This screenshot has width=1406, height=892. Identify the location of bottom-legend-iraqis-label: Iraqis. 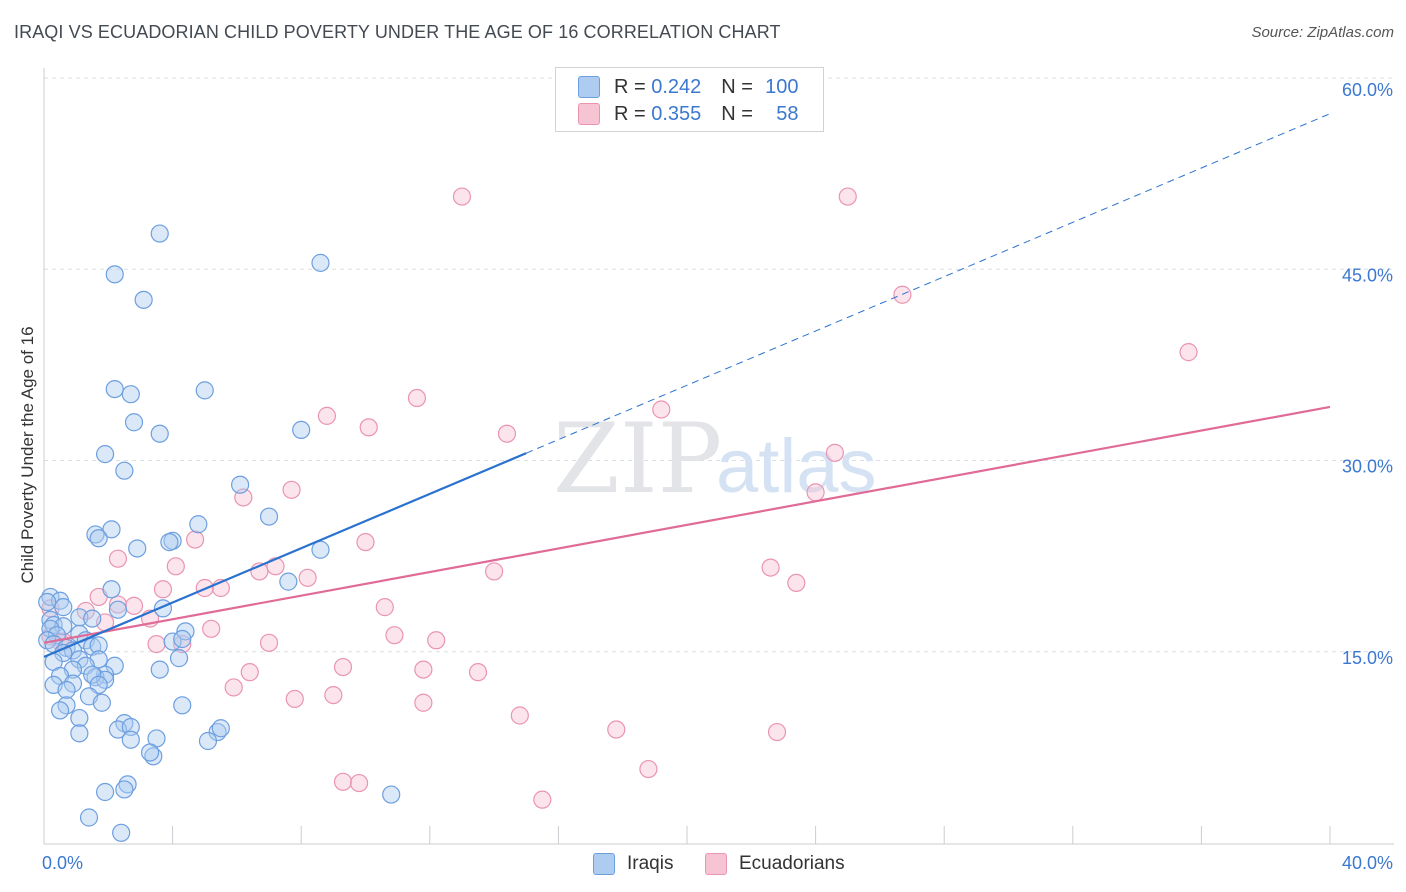
(650, 863).